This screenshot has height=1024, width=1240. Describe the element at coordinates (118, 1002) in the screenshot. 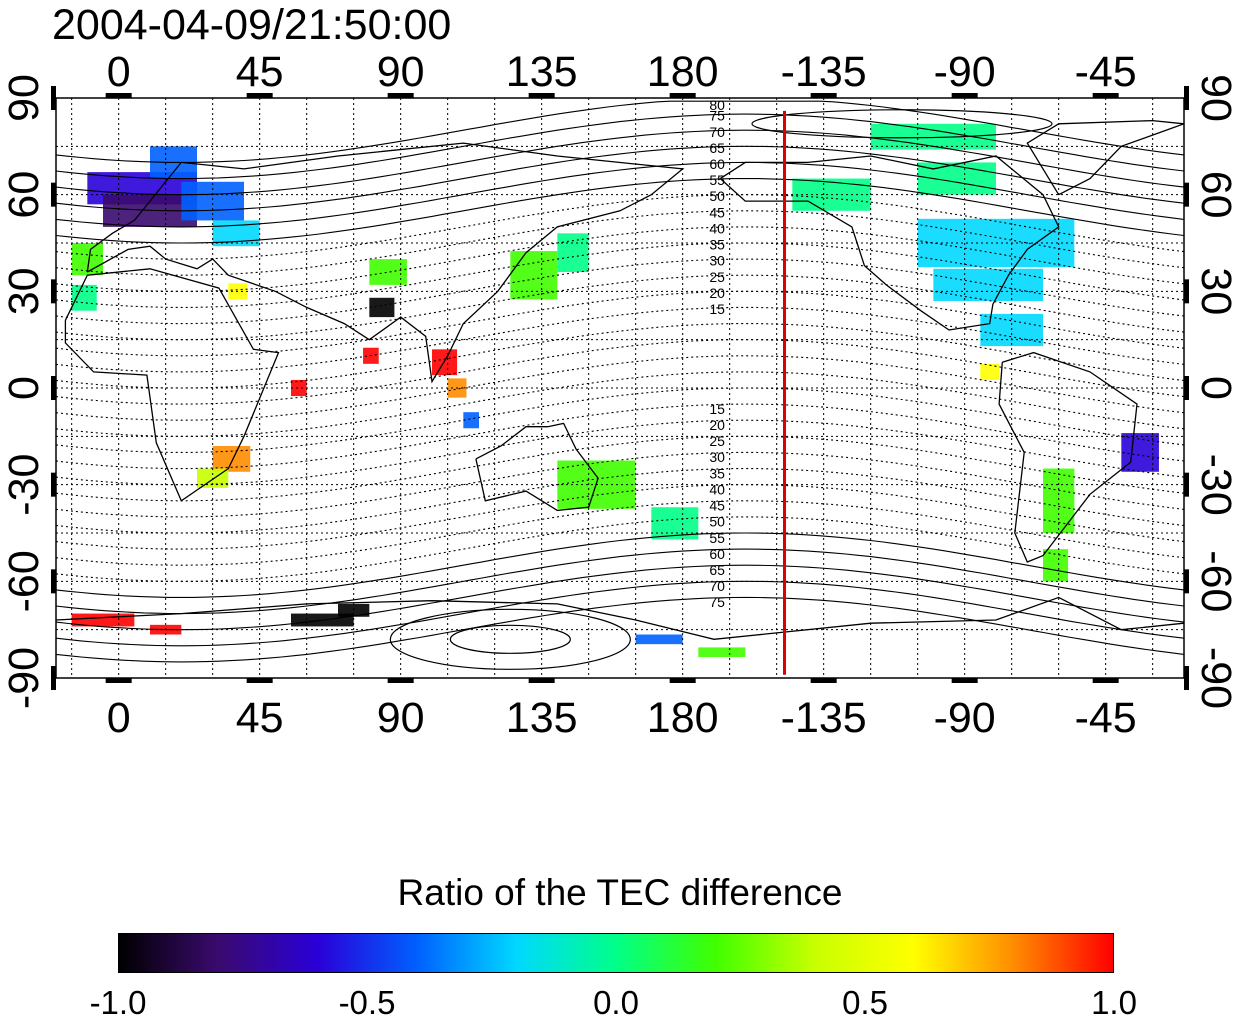

I see `colorbar-tick-label: -1.0` at that location.